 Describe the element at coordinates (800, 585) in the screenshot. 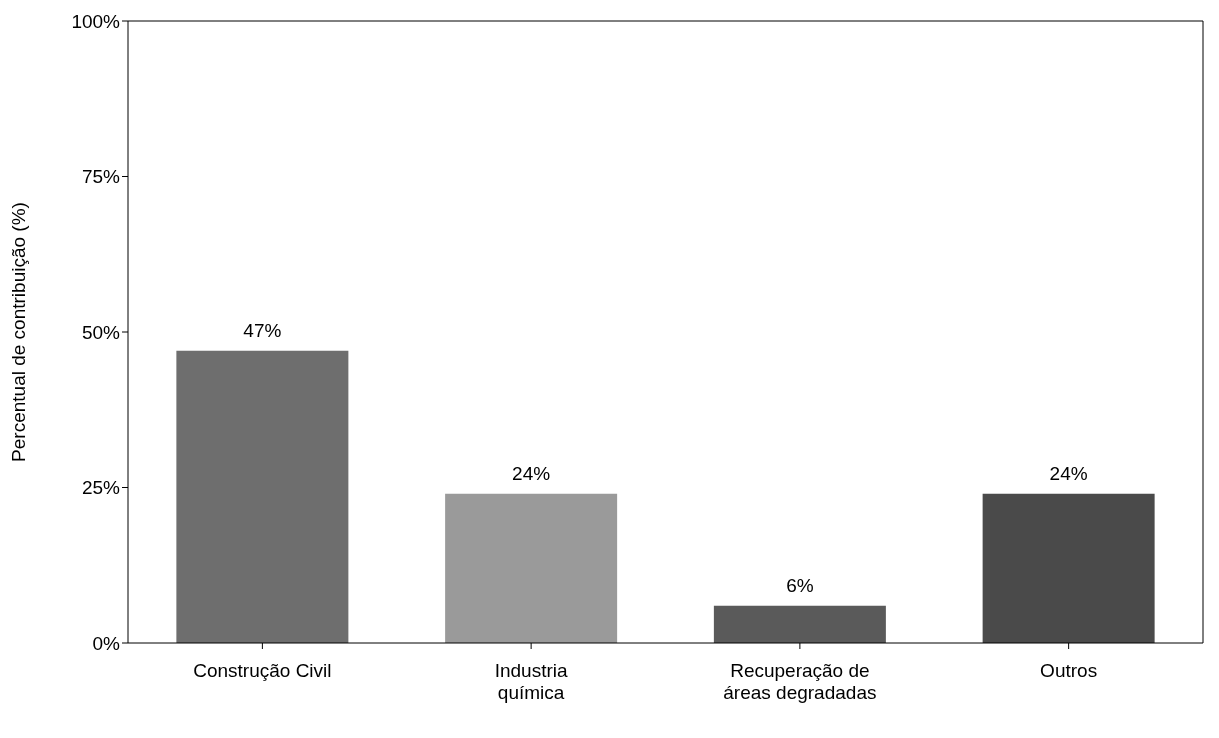

I see `data-label: 6%` at that location.